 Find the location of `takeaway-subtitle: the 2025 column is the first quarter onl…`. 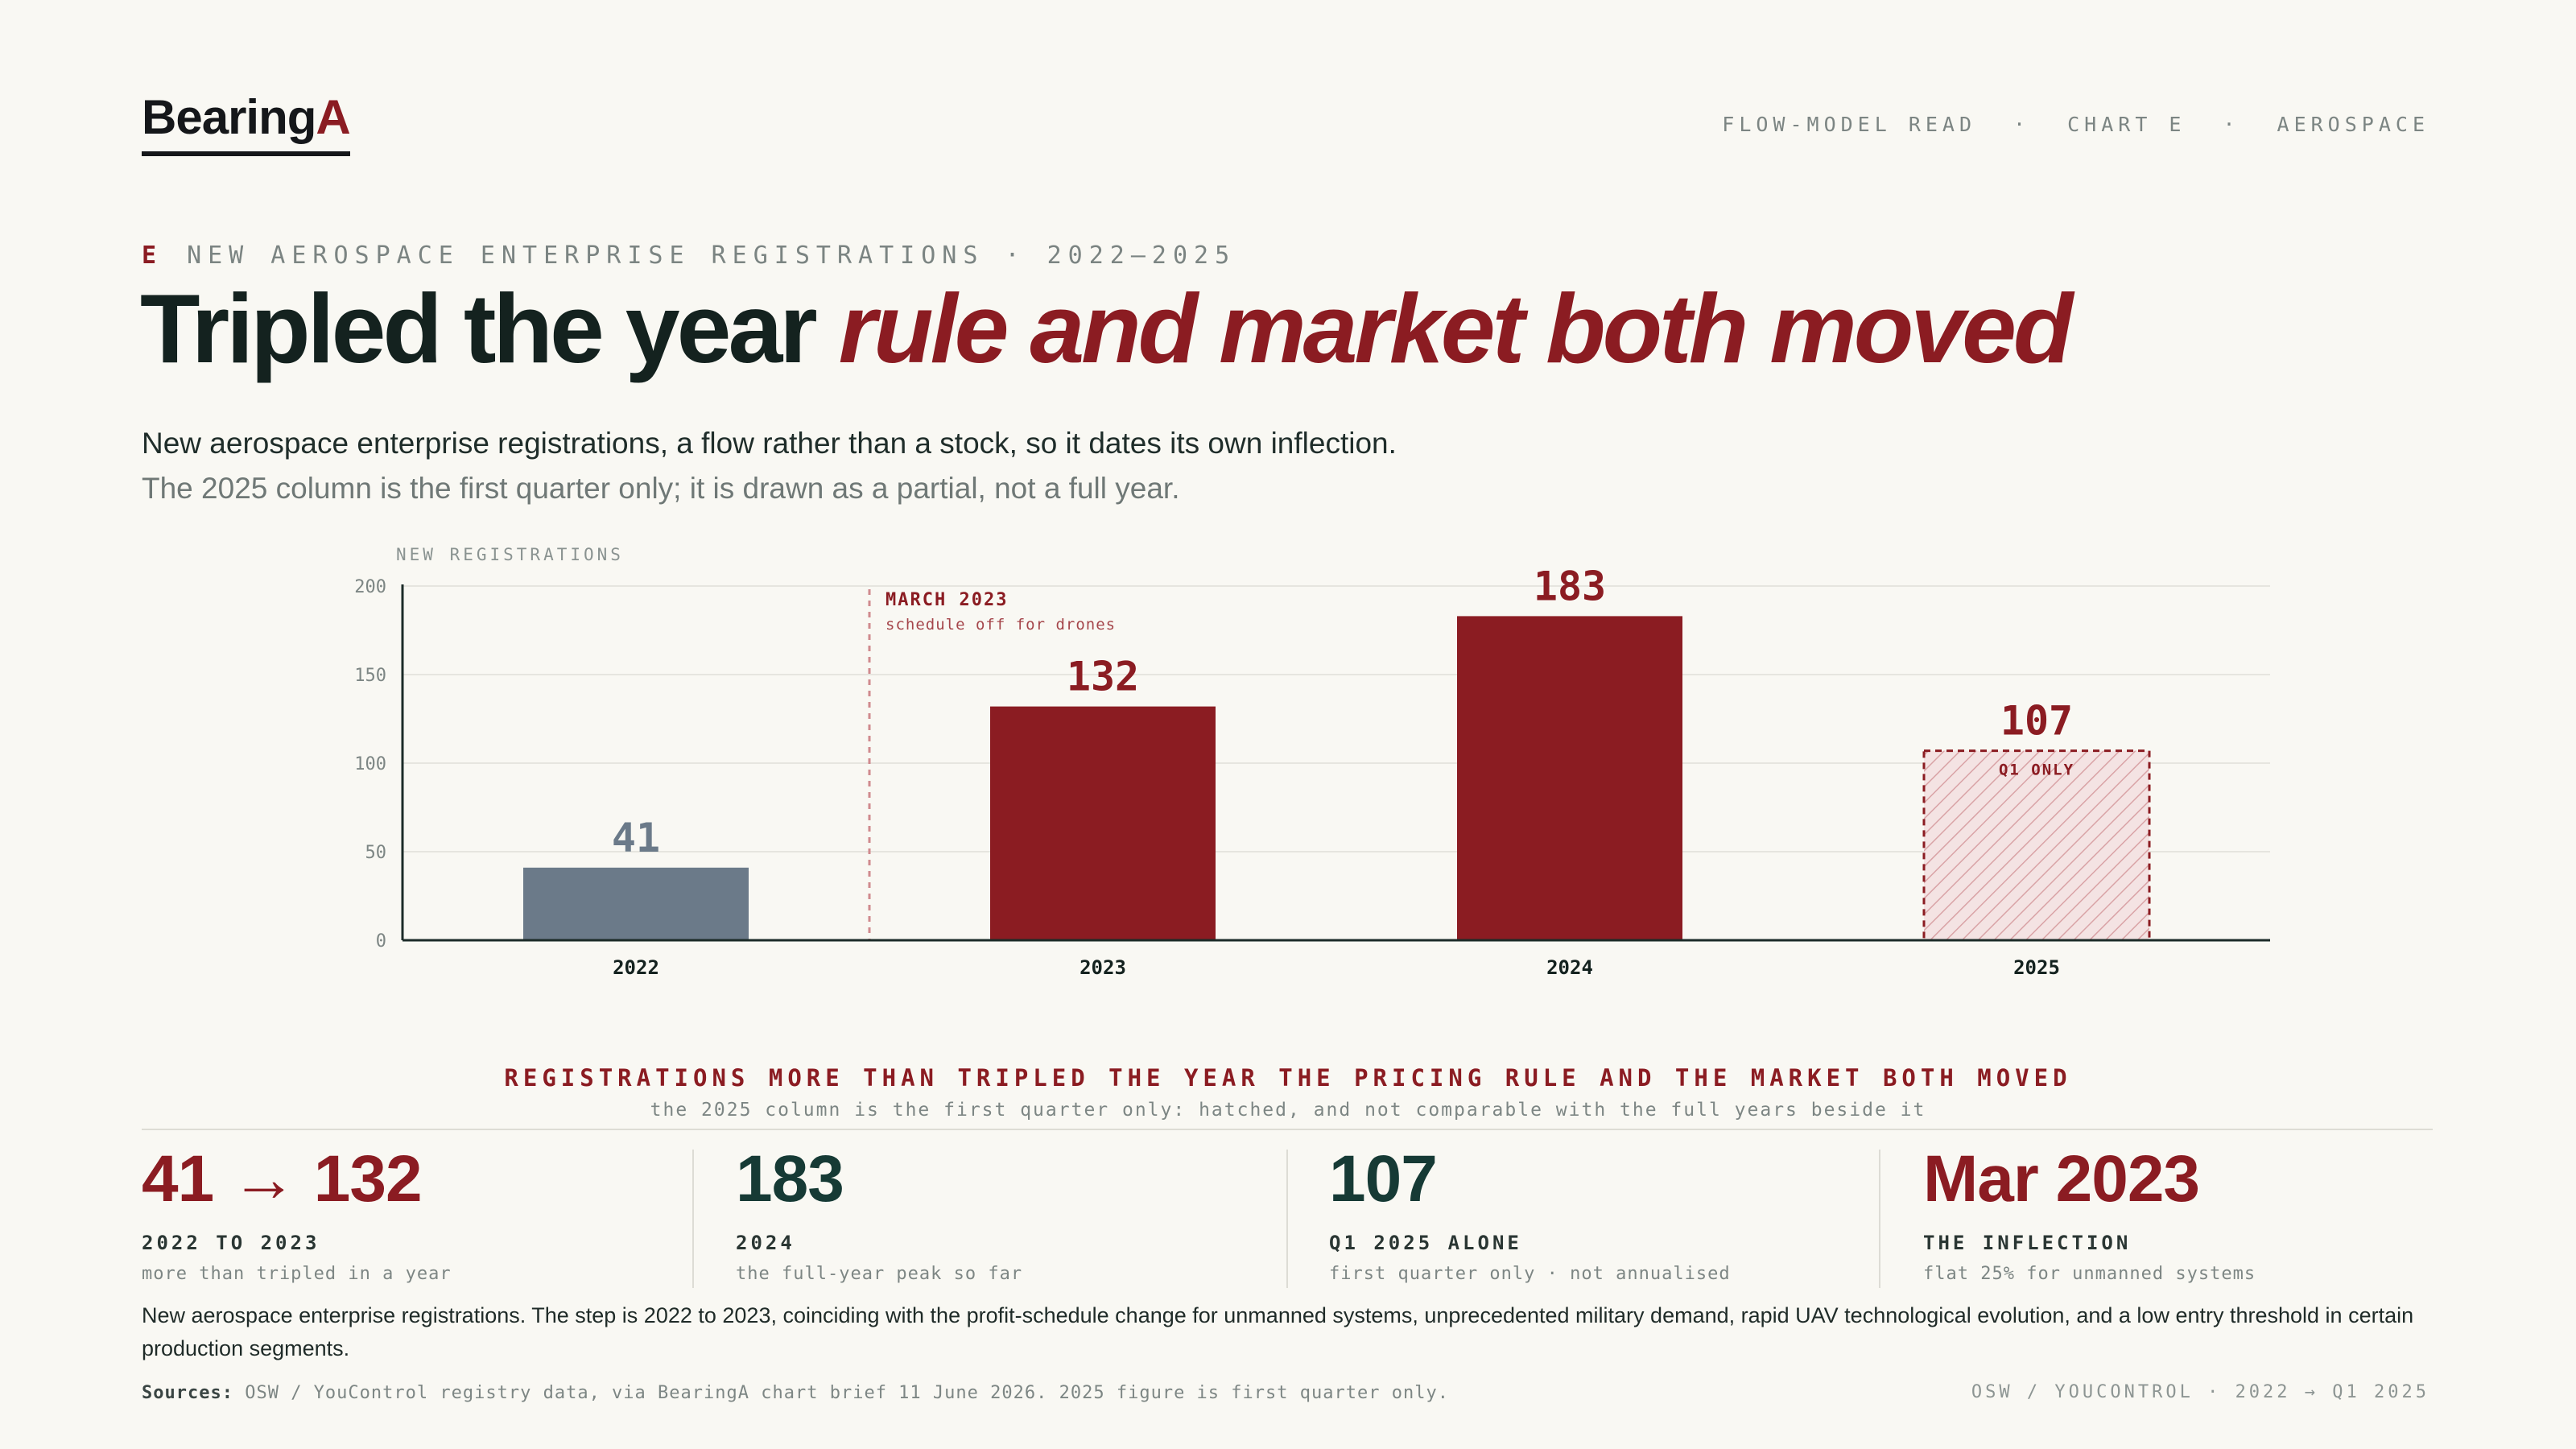

takeaway-subtitle: the 2025 column is the first quarter onl… is located at coordinates (1288, 1110).